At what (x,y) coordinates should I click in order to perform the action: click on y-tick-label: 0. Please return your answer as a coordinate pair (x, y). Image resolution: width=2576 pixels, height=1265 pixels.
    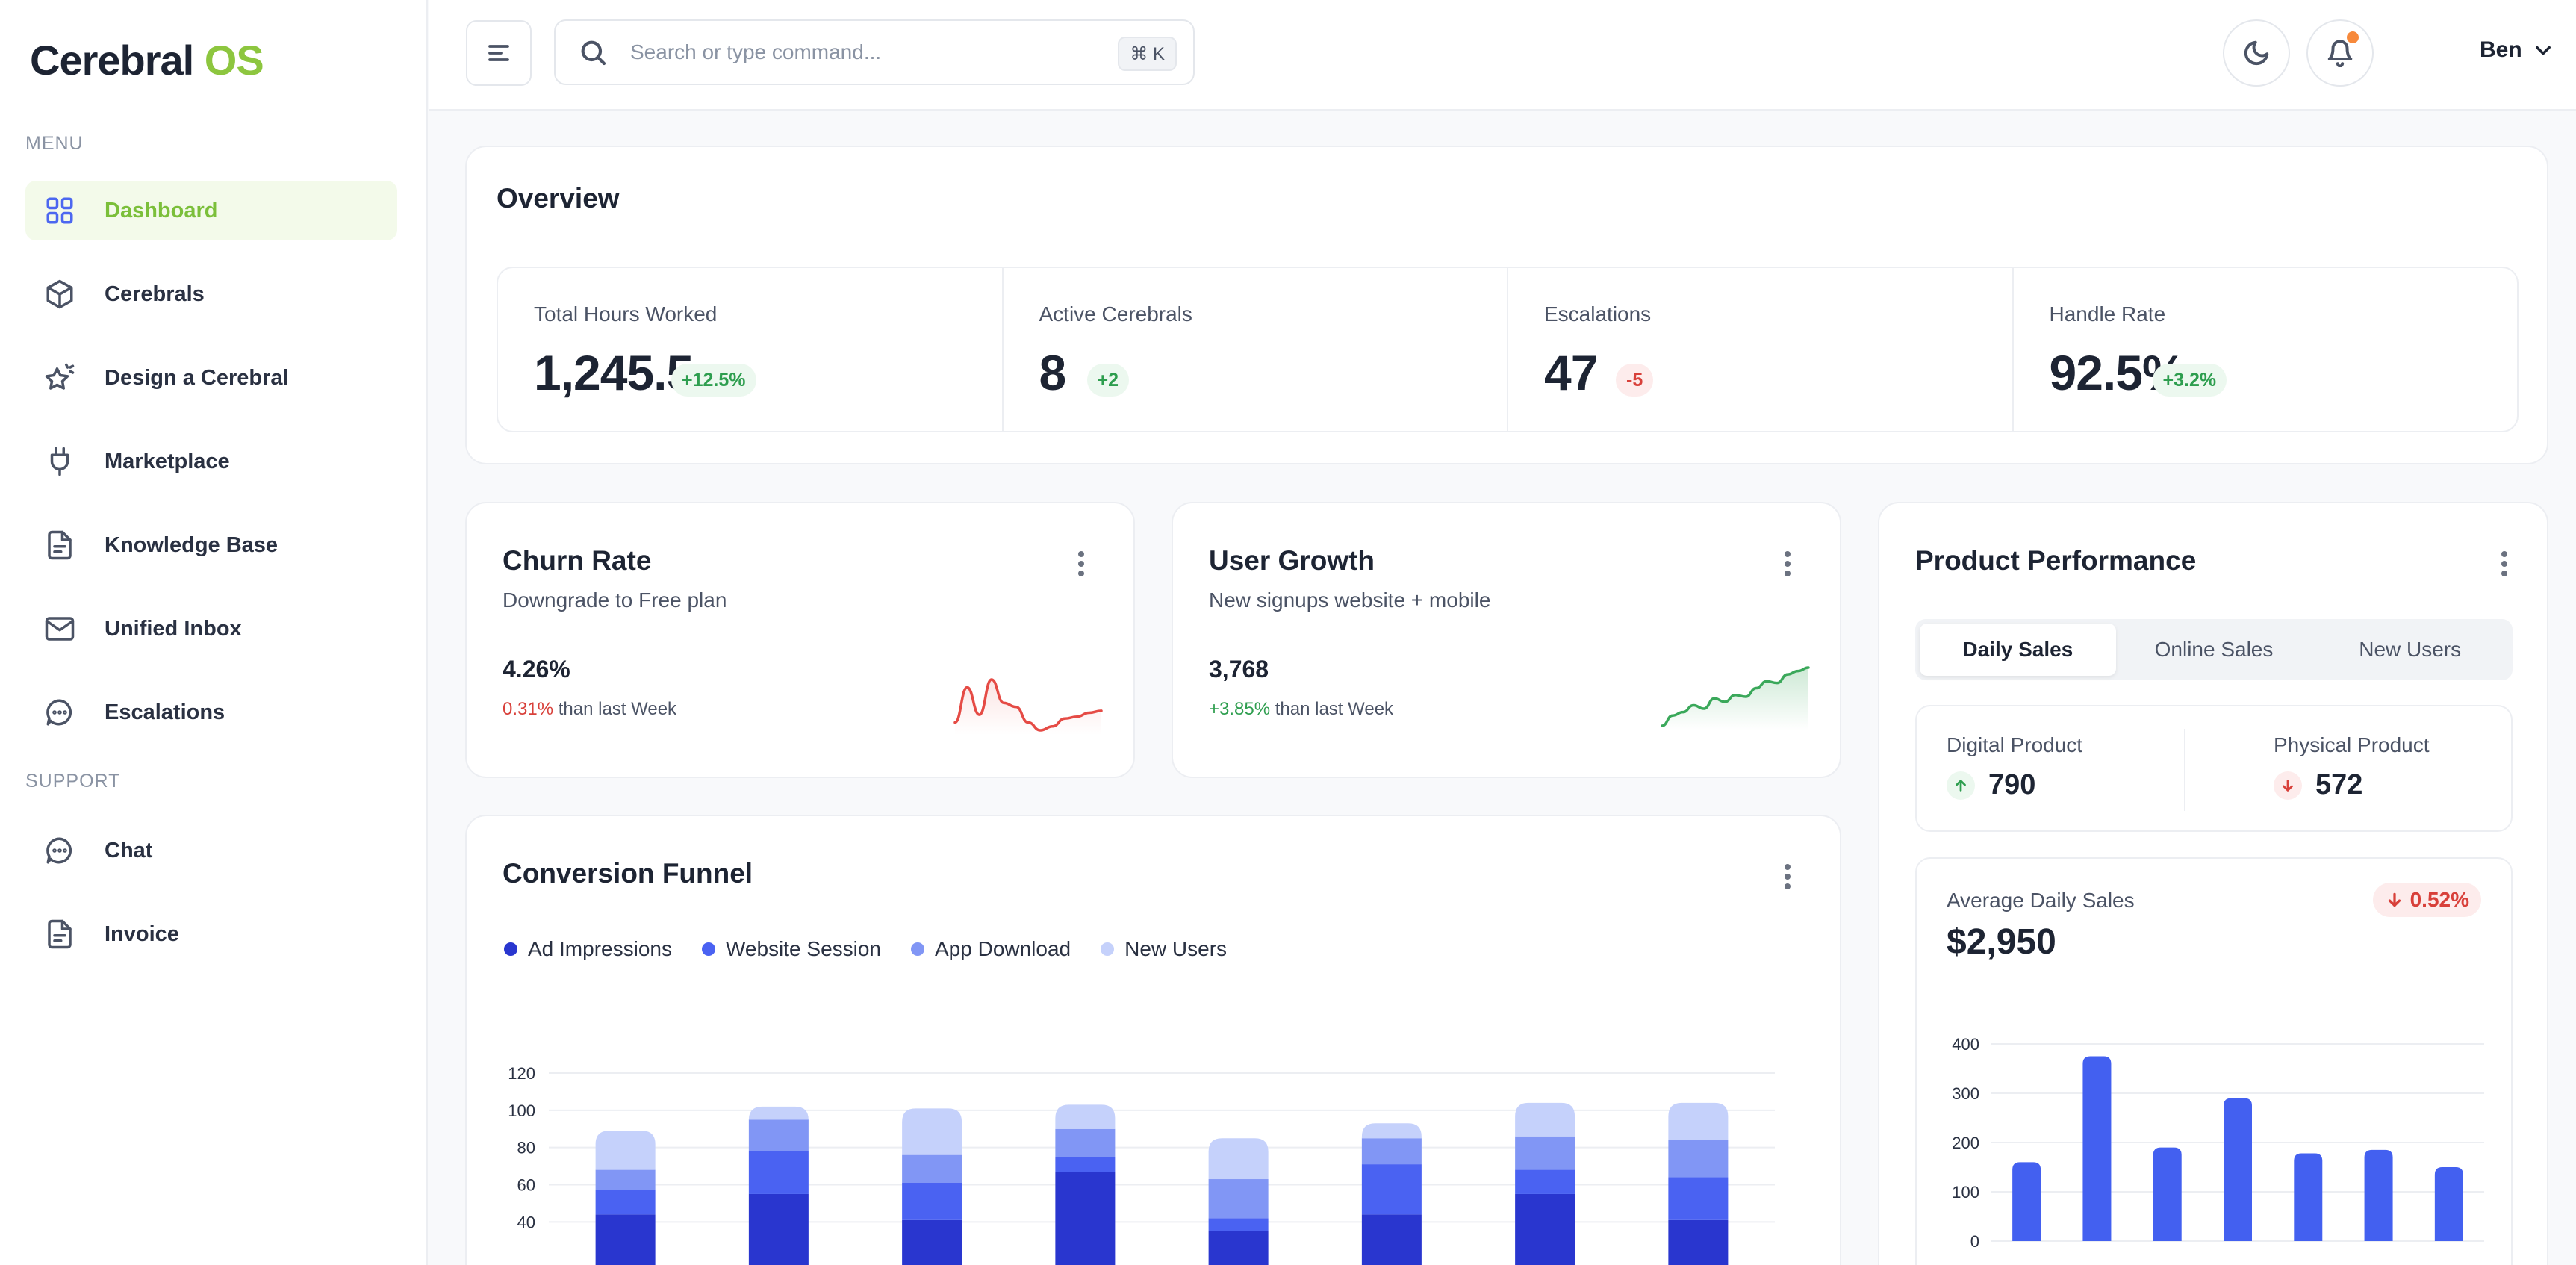
    Looking at the image, I should click on (1974, 1241).